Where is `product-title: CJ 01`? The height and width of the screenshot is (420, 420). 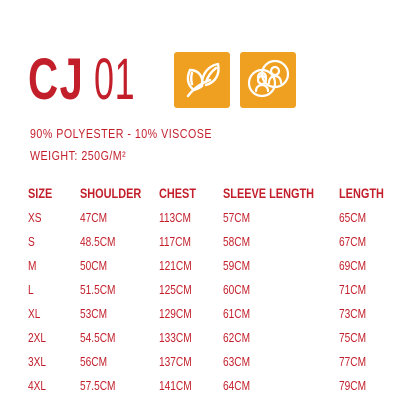 product-title: CJ 01 is located at coordinates (86, 80).